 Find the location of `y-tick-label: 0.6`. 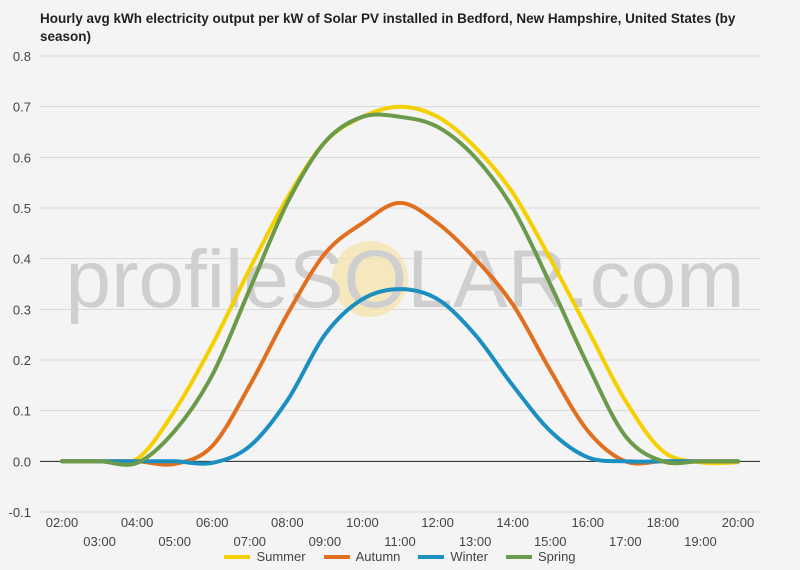

y-tick-label: 0.6 is located at coordinates (22, 157).